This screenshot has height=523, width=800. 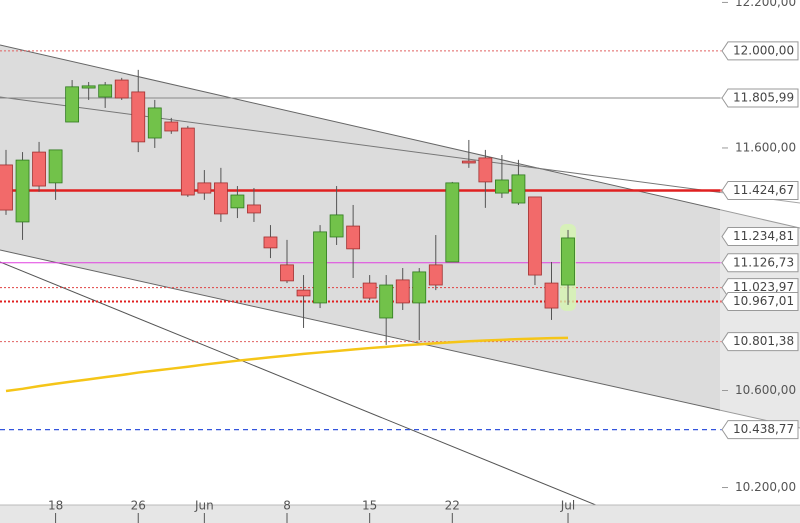 What do you see at coordinates (369, 506) in the screenshot?
I see `x-tick-label: 15` at bounding box center [369, 506].